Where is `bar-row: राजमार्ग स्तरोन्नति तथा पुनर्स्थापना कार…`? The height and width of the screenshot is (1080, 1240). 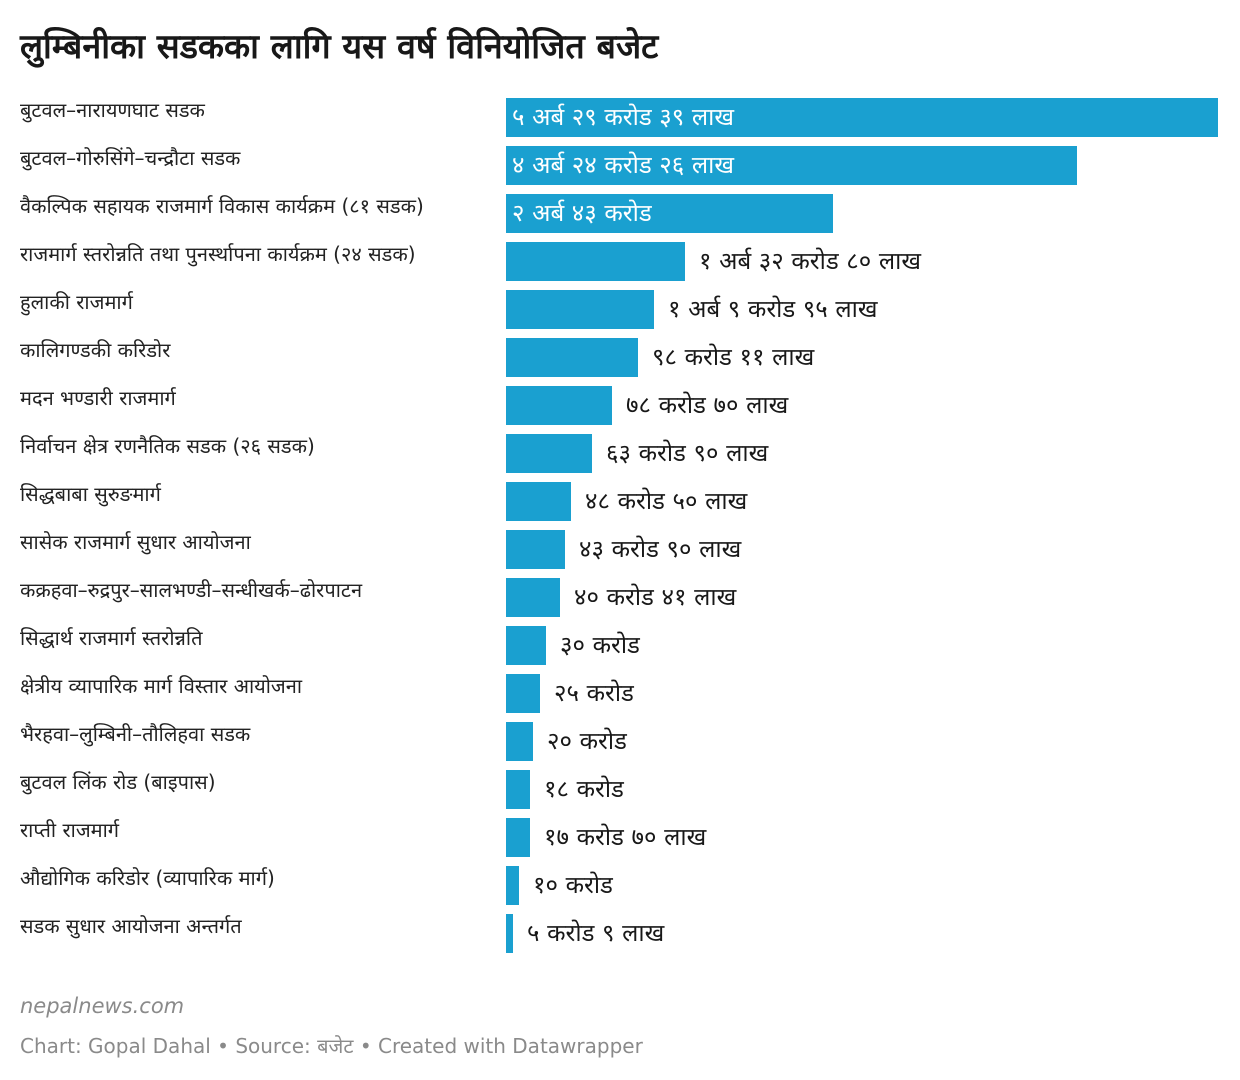
bar-row: राजमार्ग स्तरोन्नति तथा पुनर्स्थापना कार… is located at coordinates (620, 258).